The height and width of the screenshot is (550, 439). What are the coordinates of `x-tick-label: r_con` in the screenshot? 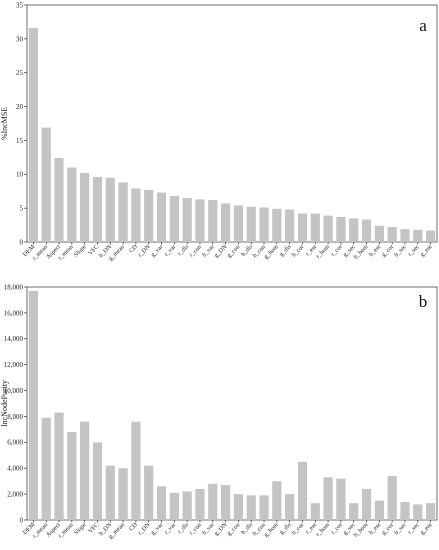 It's located at (195, 528).